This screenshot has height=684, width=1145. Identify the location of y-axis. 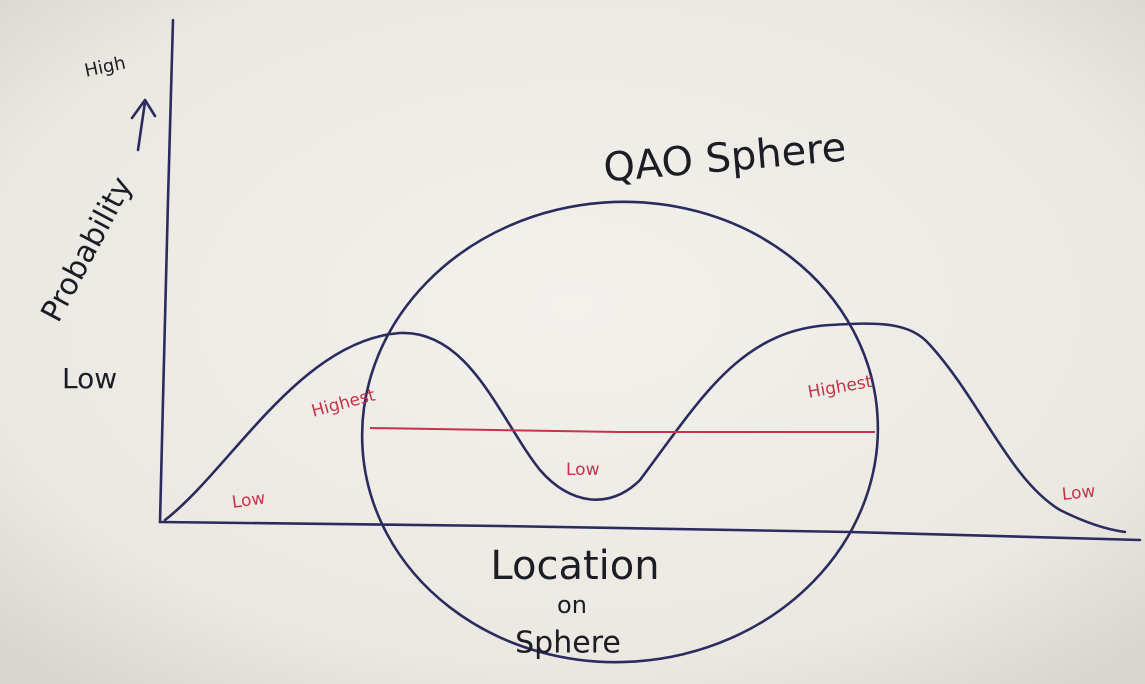
(166, 271).